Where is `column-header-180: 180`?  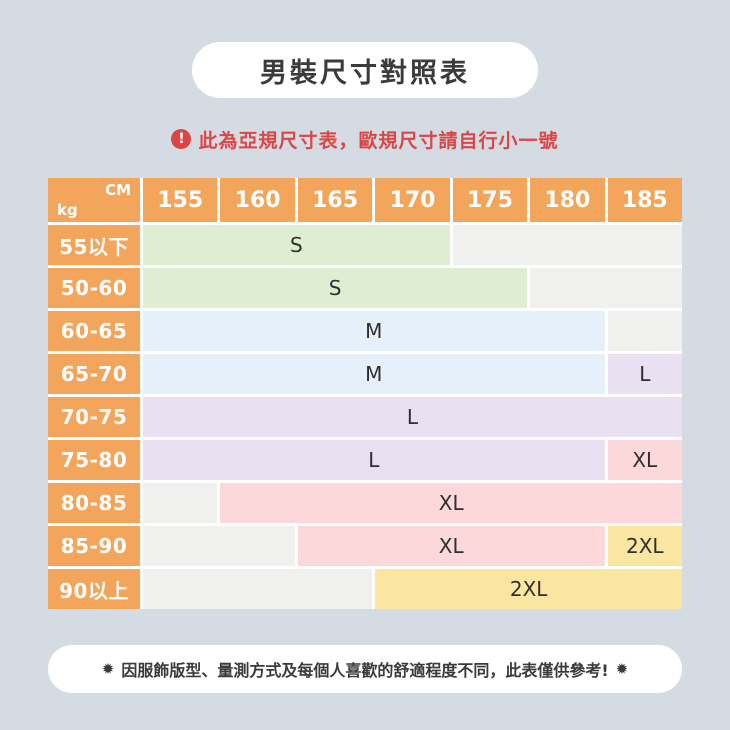
column-header-180: 180 is located at coordinates (567, 200).